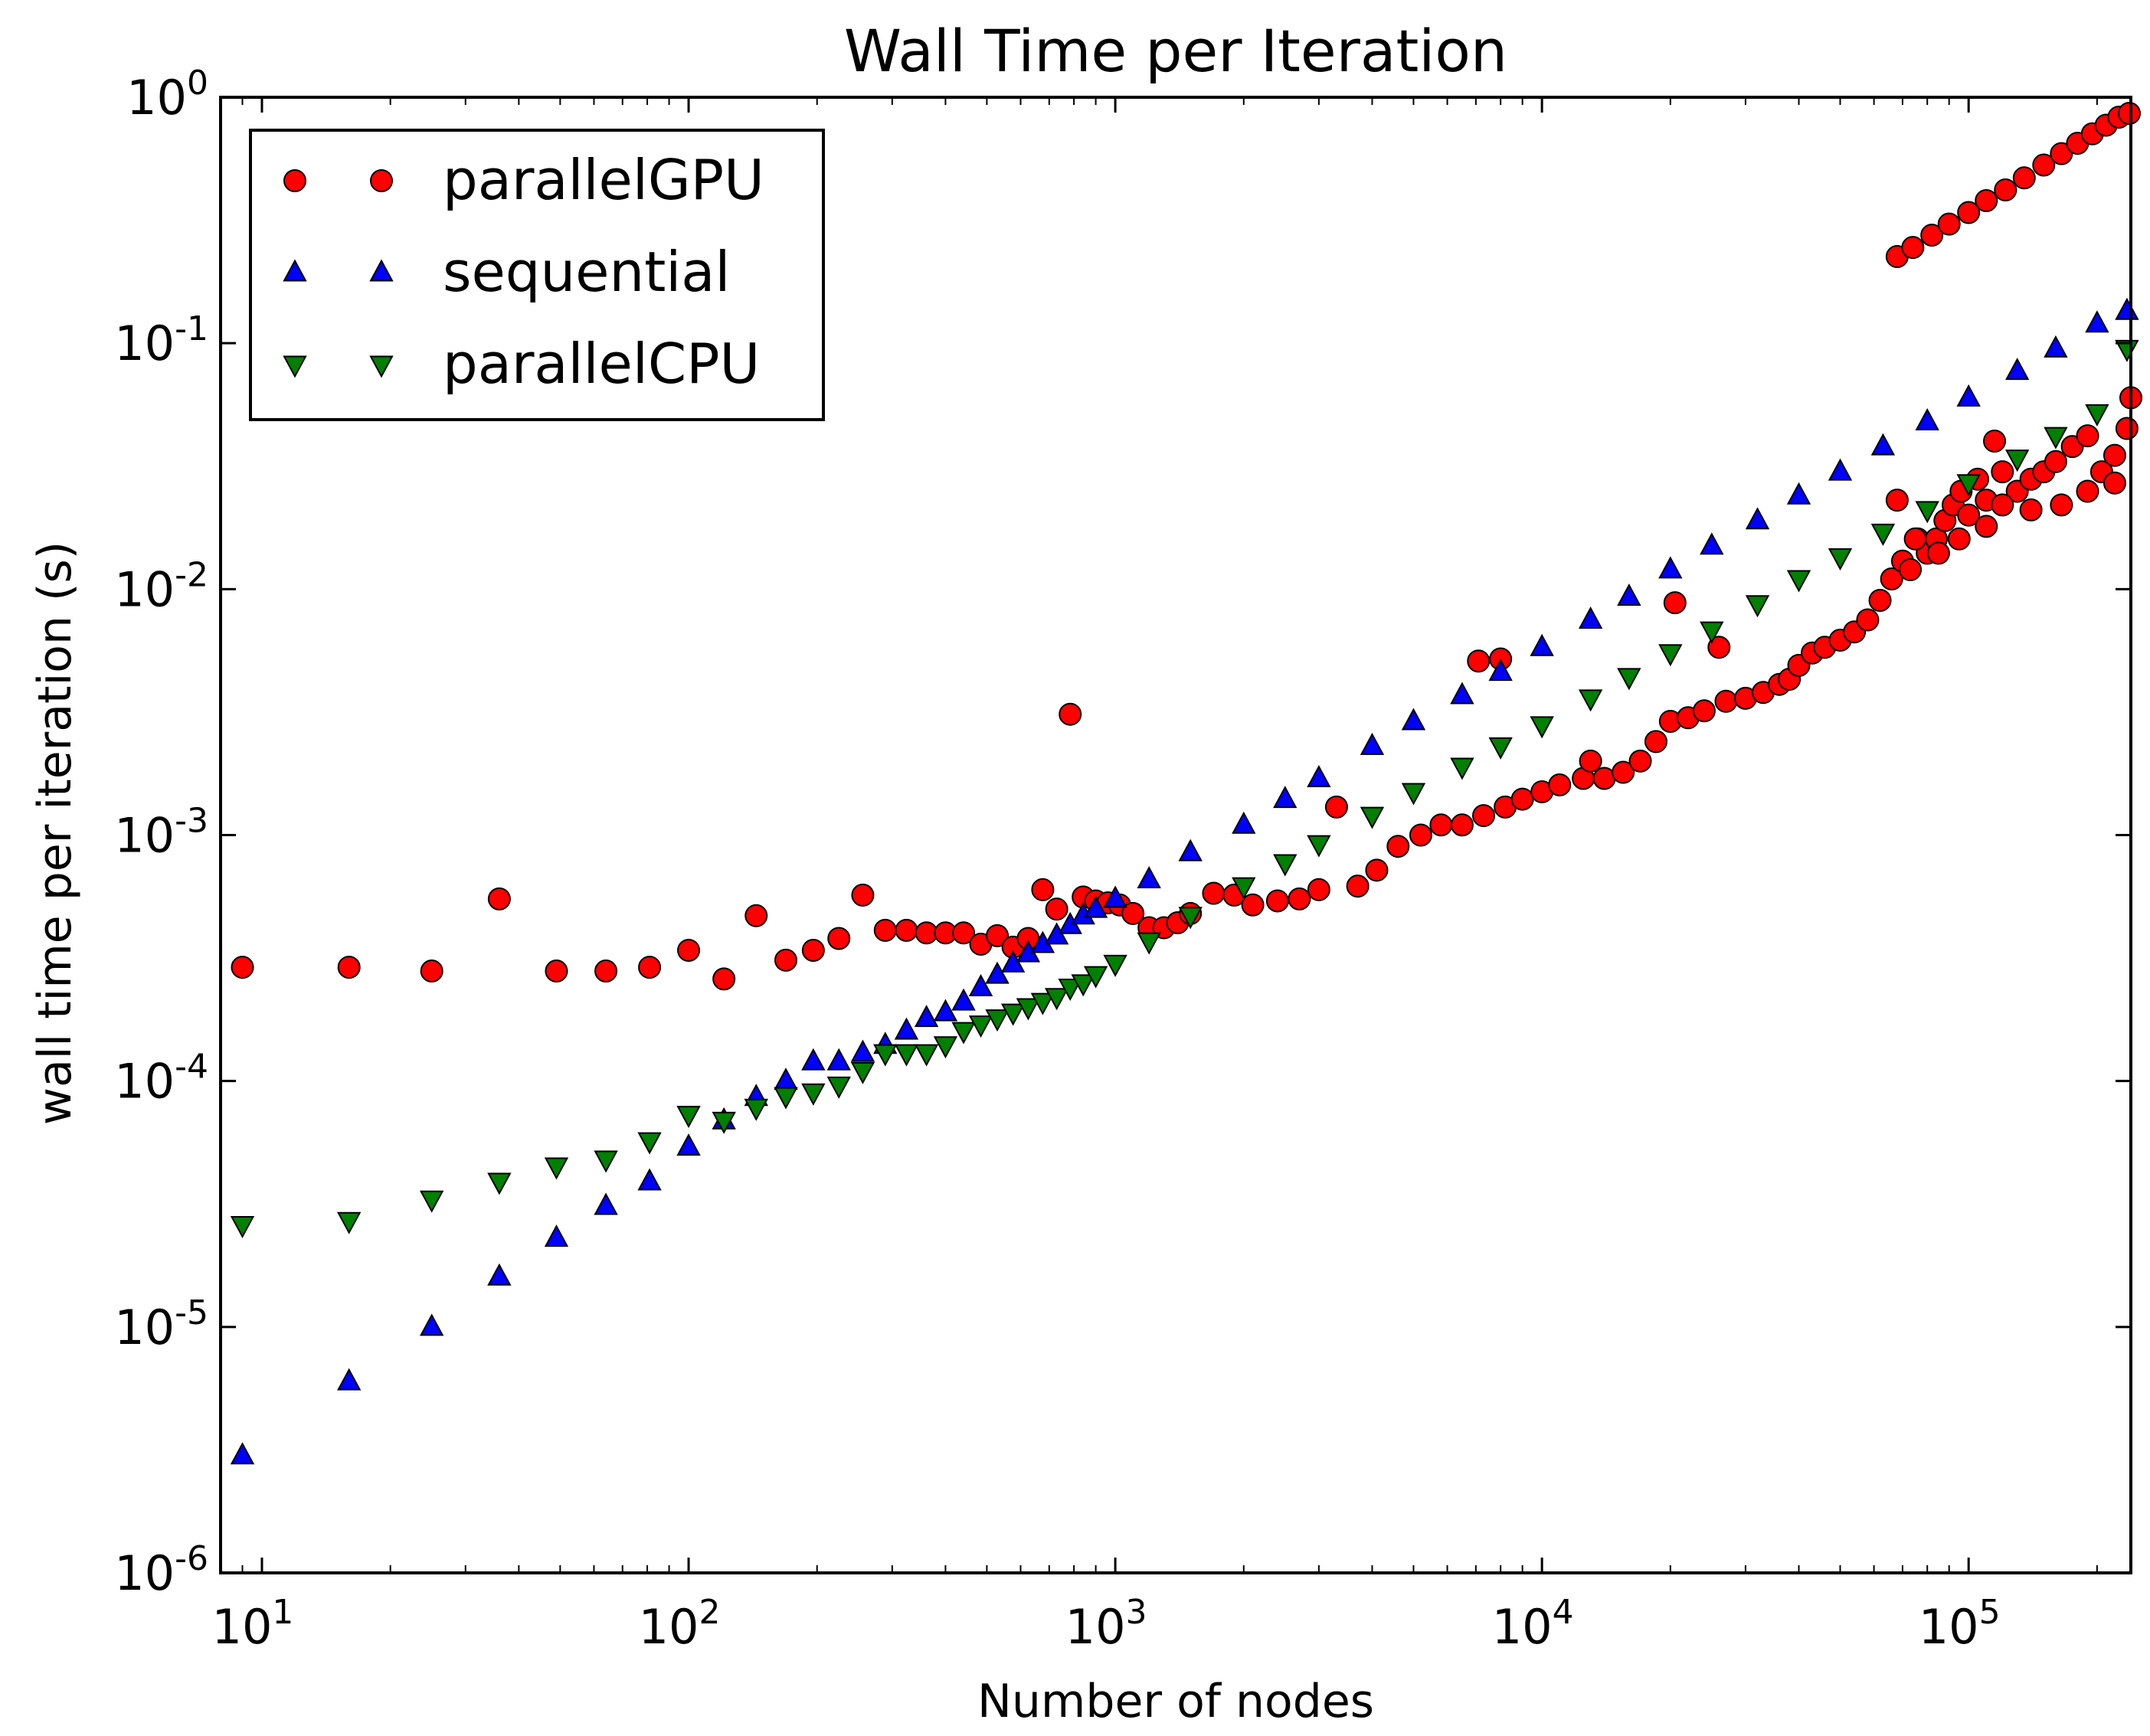  Describe the element at coordinates (161, 1324) in the screenshot. I see `y-tick-label: 10⁻⁵` at that location.